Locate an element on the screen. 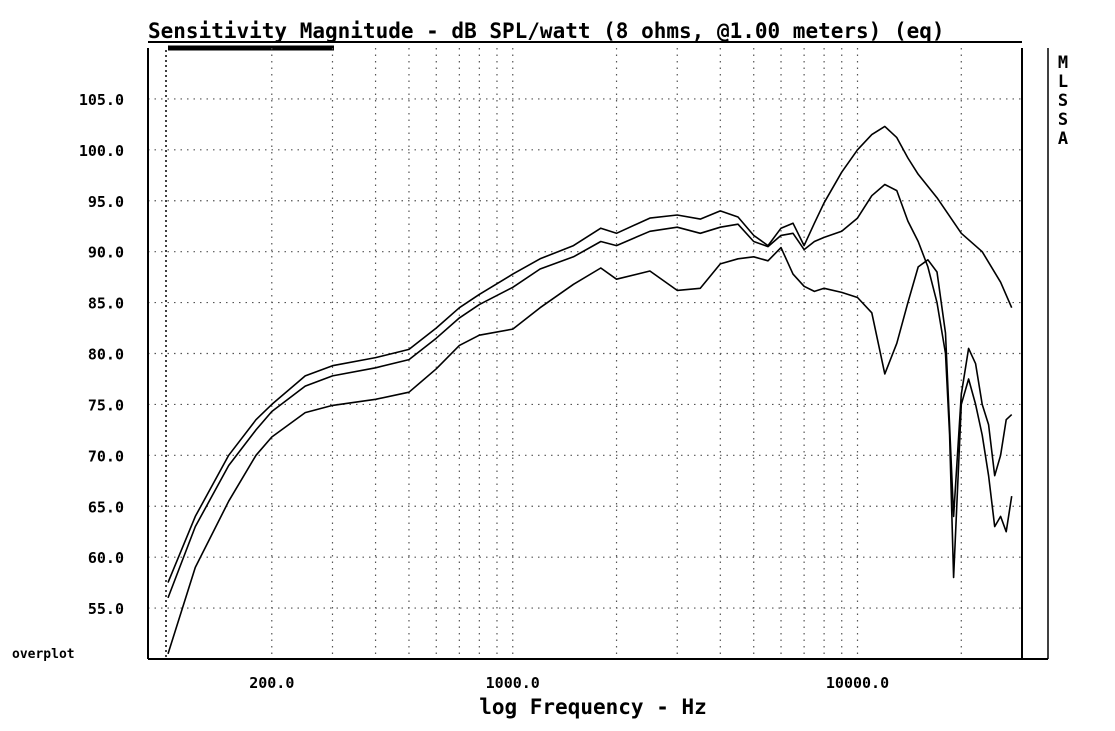  y-tick-label: 100.0 is located at coordinates (101, 151).